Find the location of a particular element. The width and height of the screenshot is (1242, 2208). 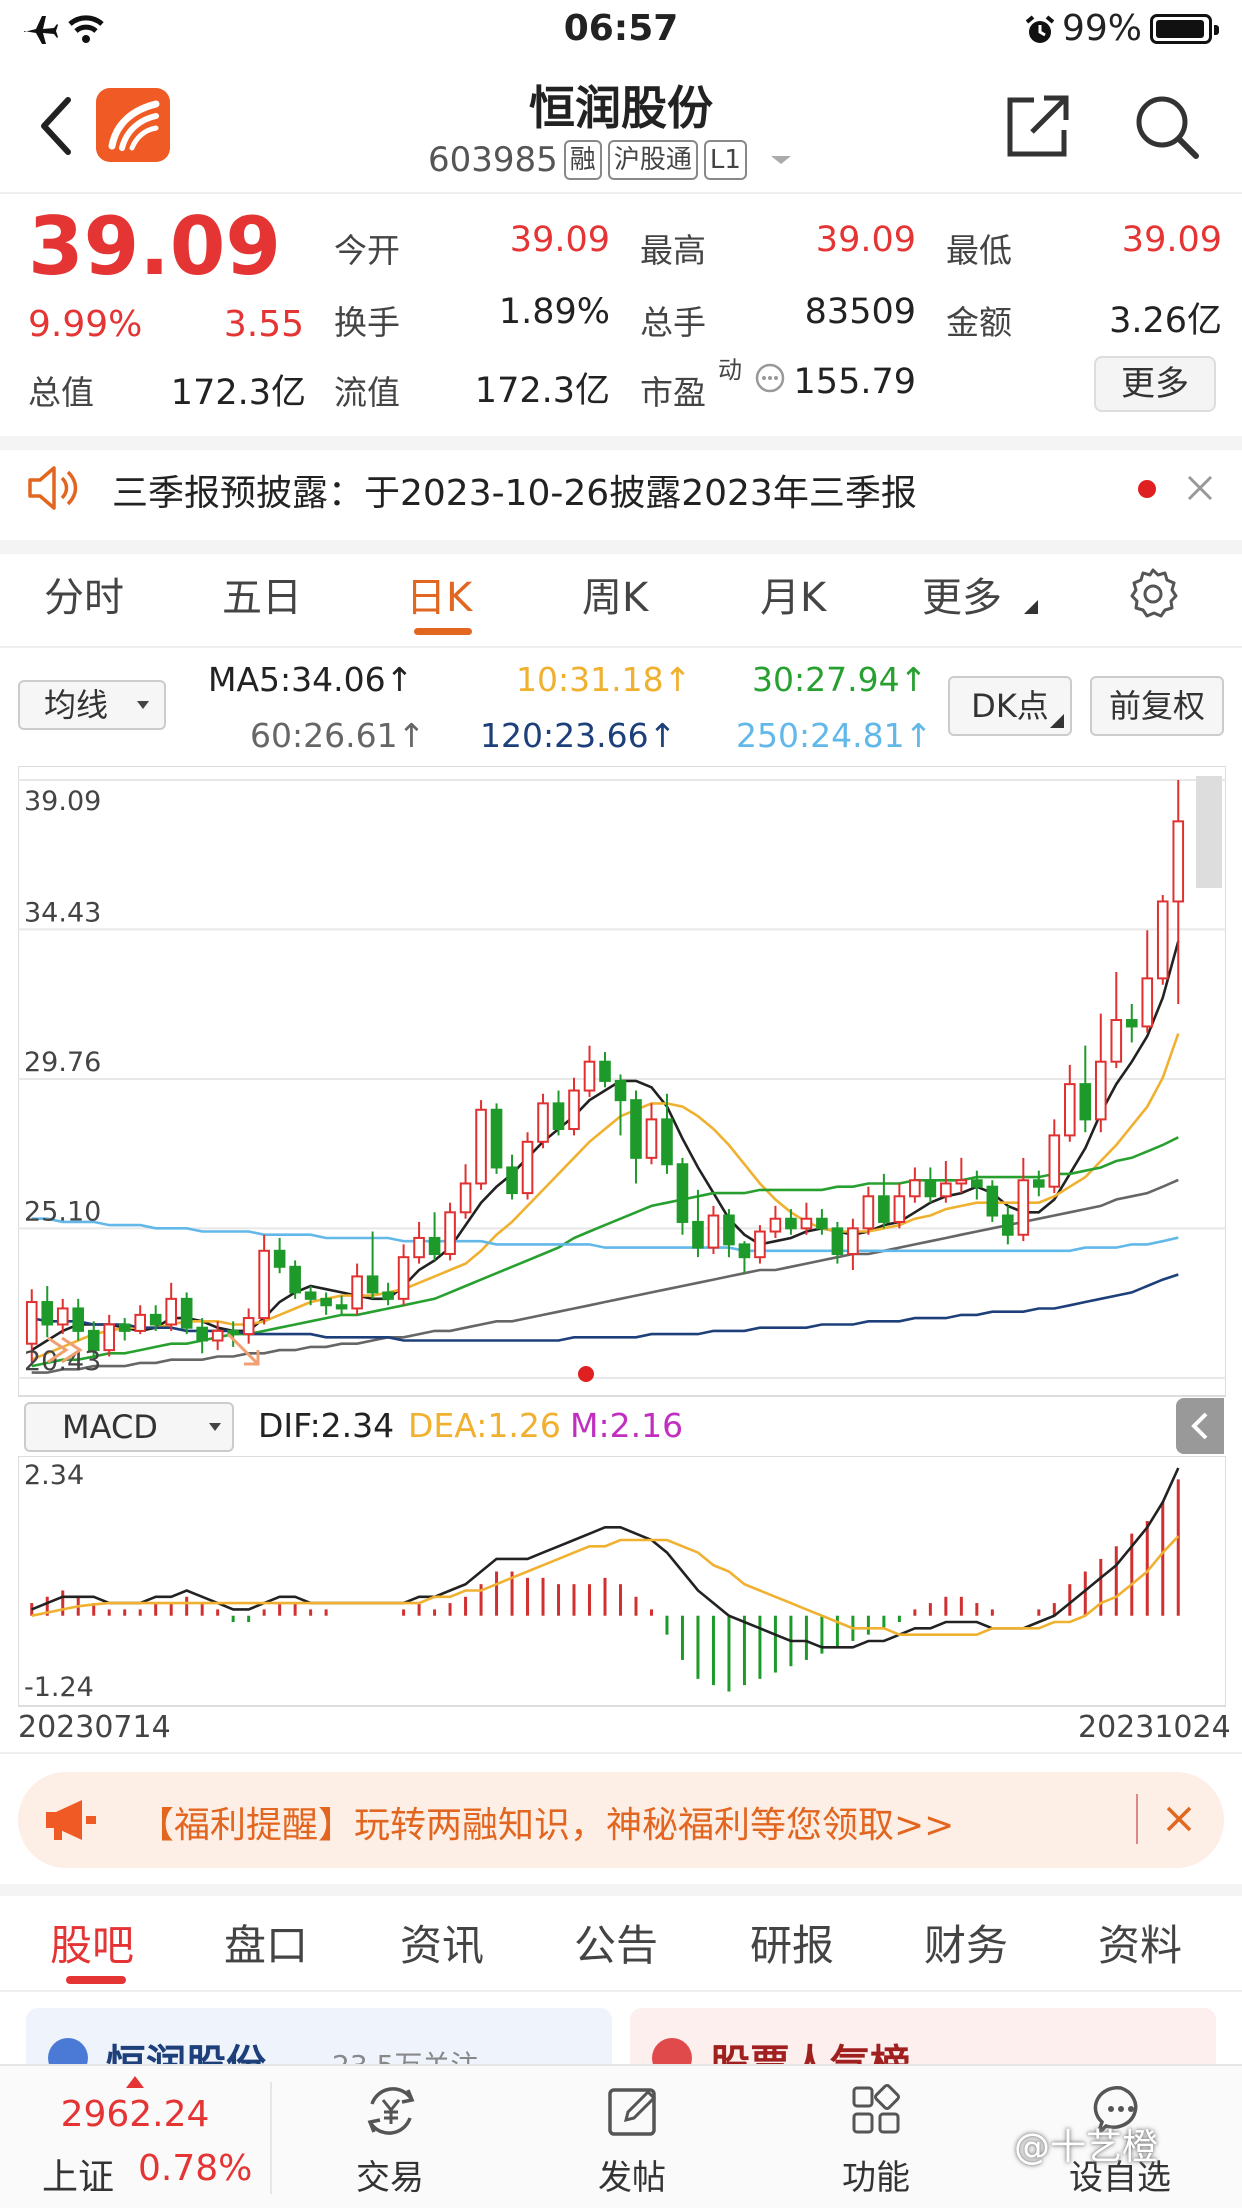

adjust-button: 前复权 is located at coordinates (1157, 706).